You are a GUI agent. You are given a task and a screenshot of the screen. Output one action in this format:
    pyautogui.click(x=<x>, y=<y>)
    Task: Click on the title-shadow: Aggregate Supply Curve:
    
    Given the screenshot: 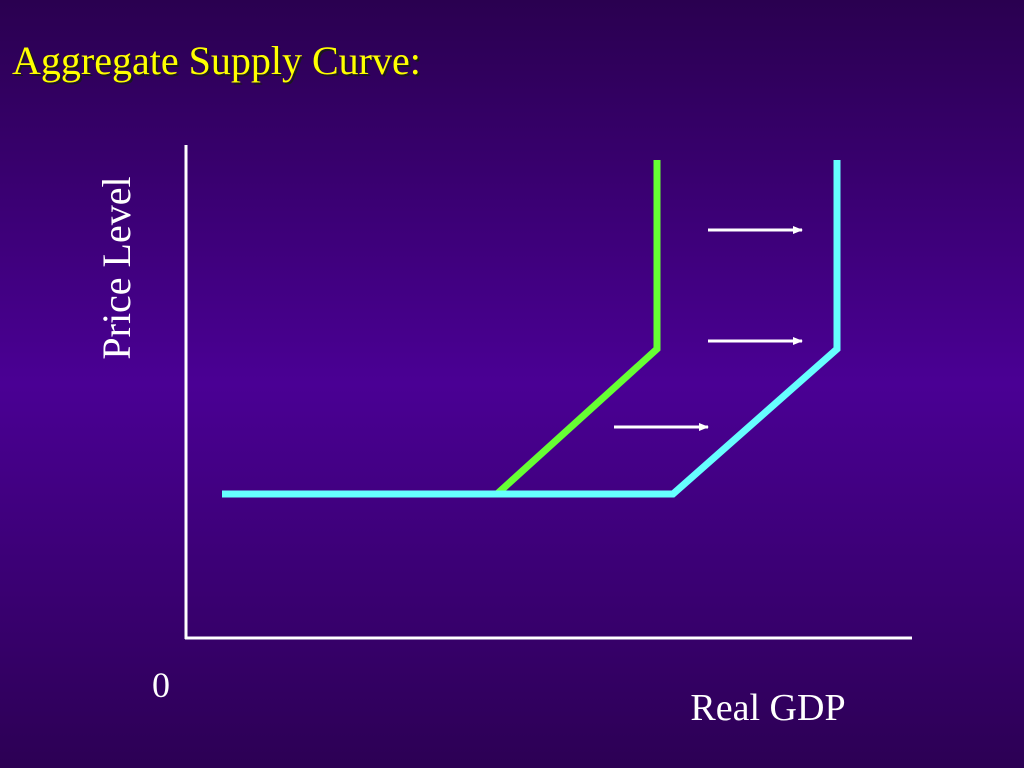 What is the action you would take?
    pyautogui.click(x=218, y=62)
    